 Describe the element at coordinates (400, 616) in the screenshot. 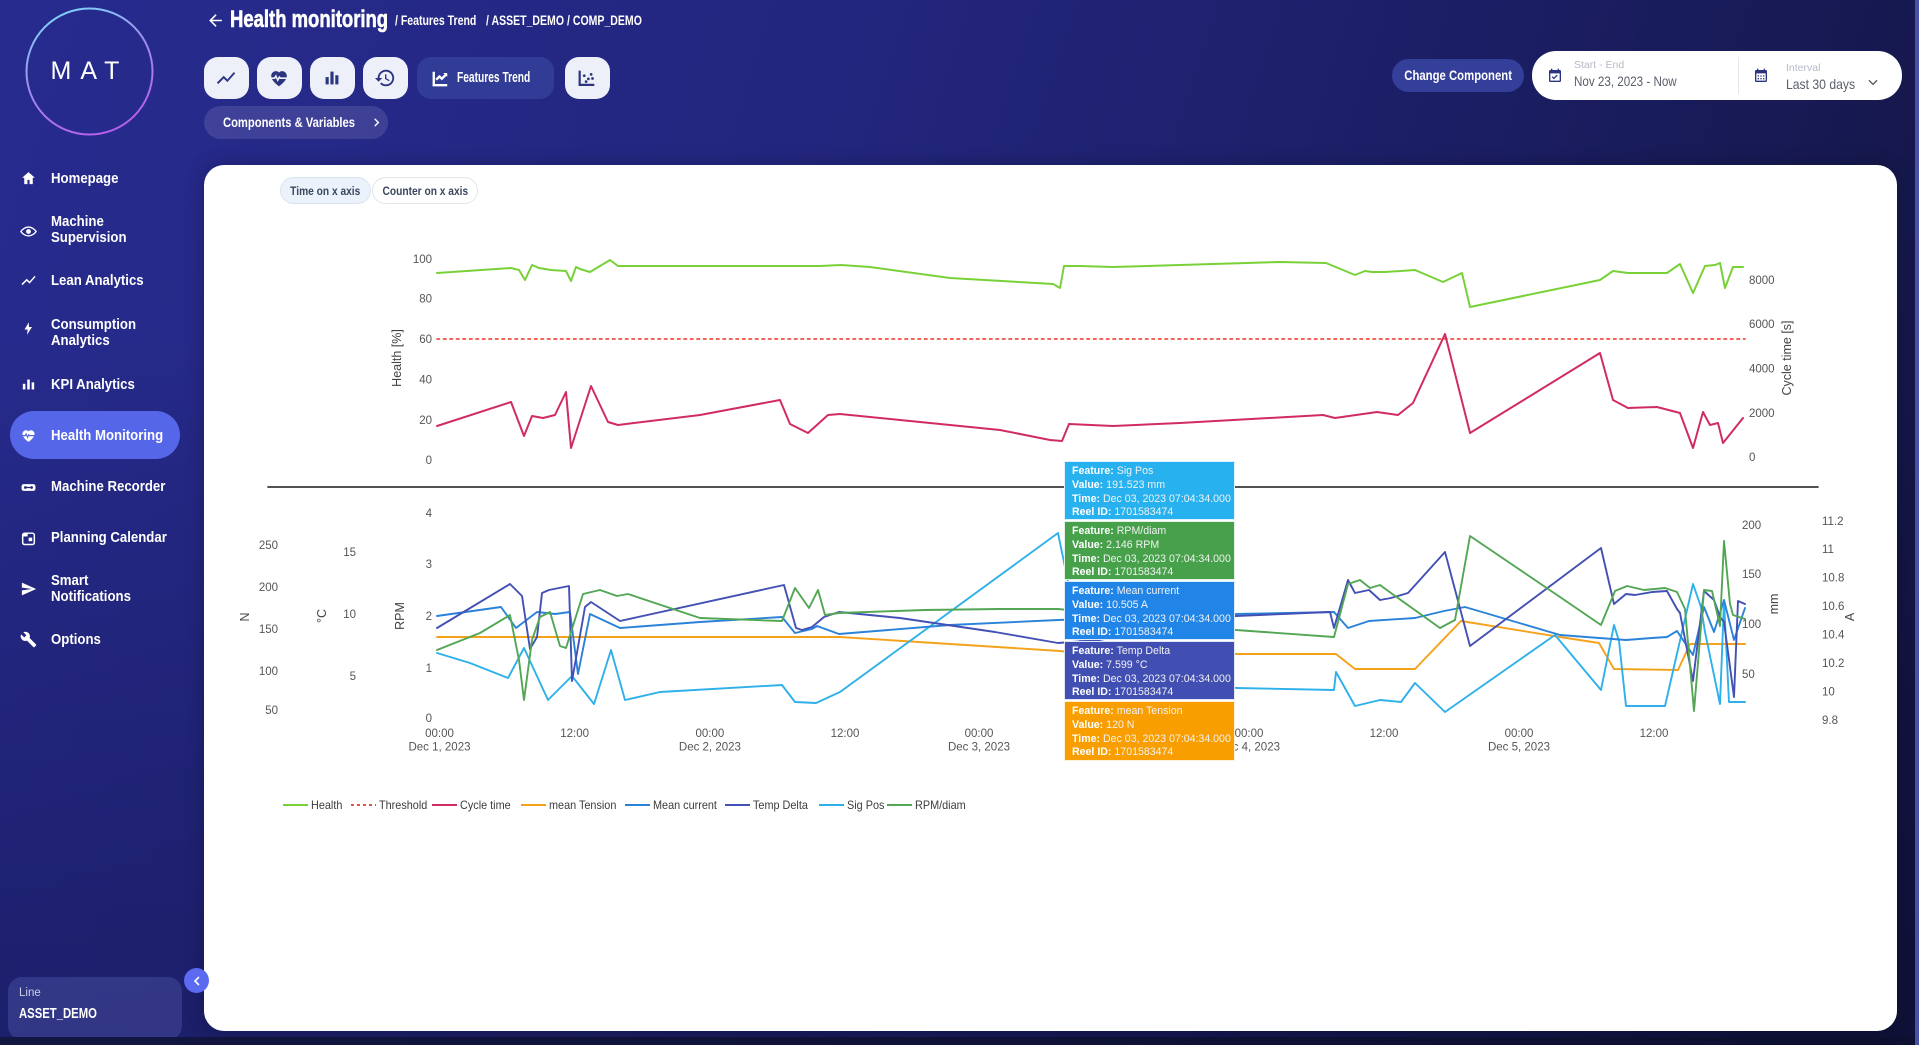

I see `svg-text: RPM` at that location.